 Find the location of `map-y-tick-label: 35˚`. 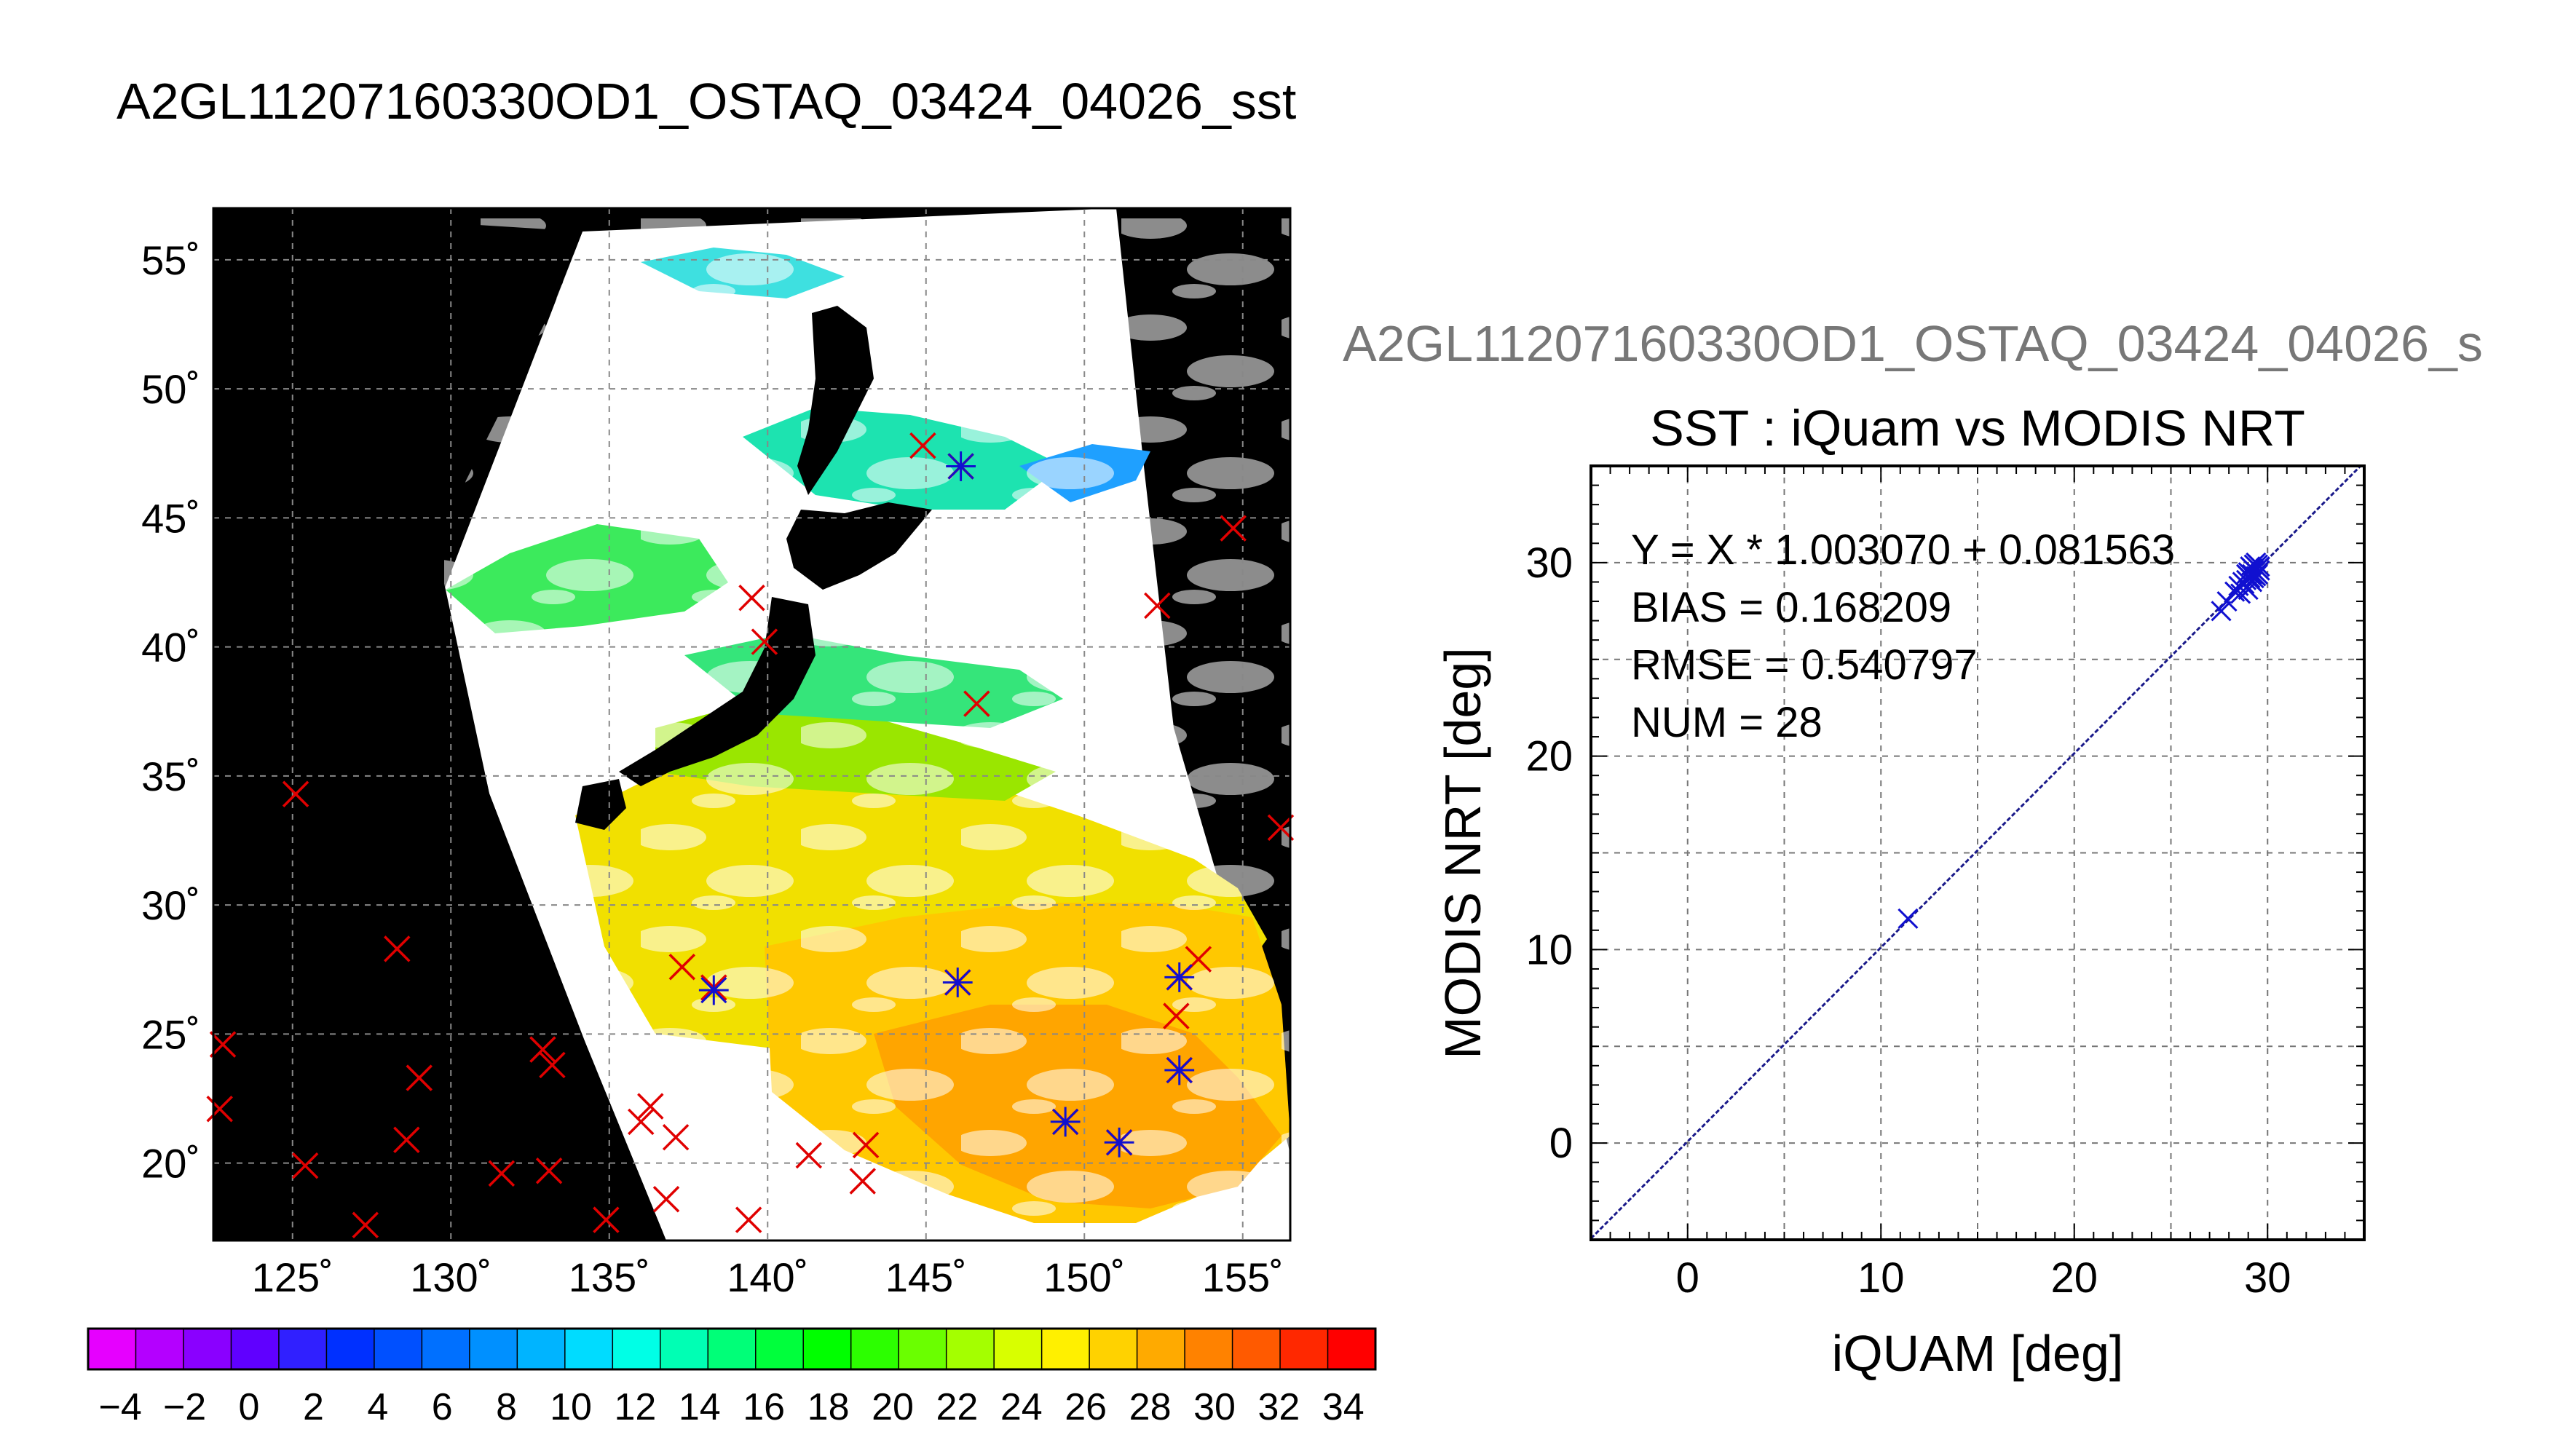

map-y-tick-label: 35˚ is located at coordinates (170, 776).